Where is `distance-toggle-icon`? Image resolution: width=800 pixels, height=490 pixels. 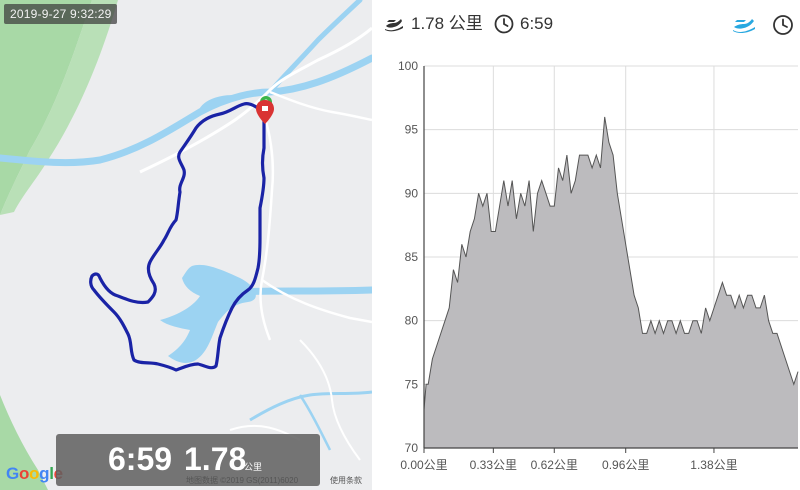 distance-toggle-icon is located at coordinates (744, 25).